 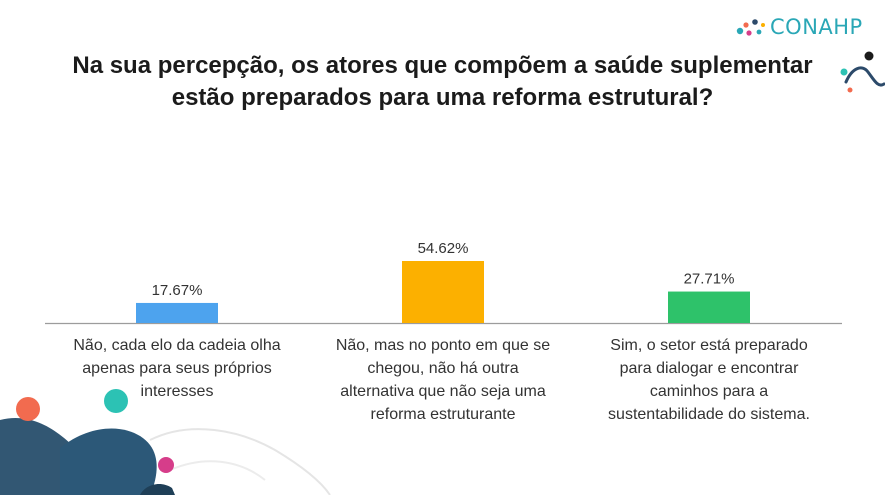 I want to click on data-labels-group: 17.67% 54.62% 27.71%, so click(x=443, y=269).